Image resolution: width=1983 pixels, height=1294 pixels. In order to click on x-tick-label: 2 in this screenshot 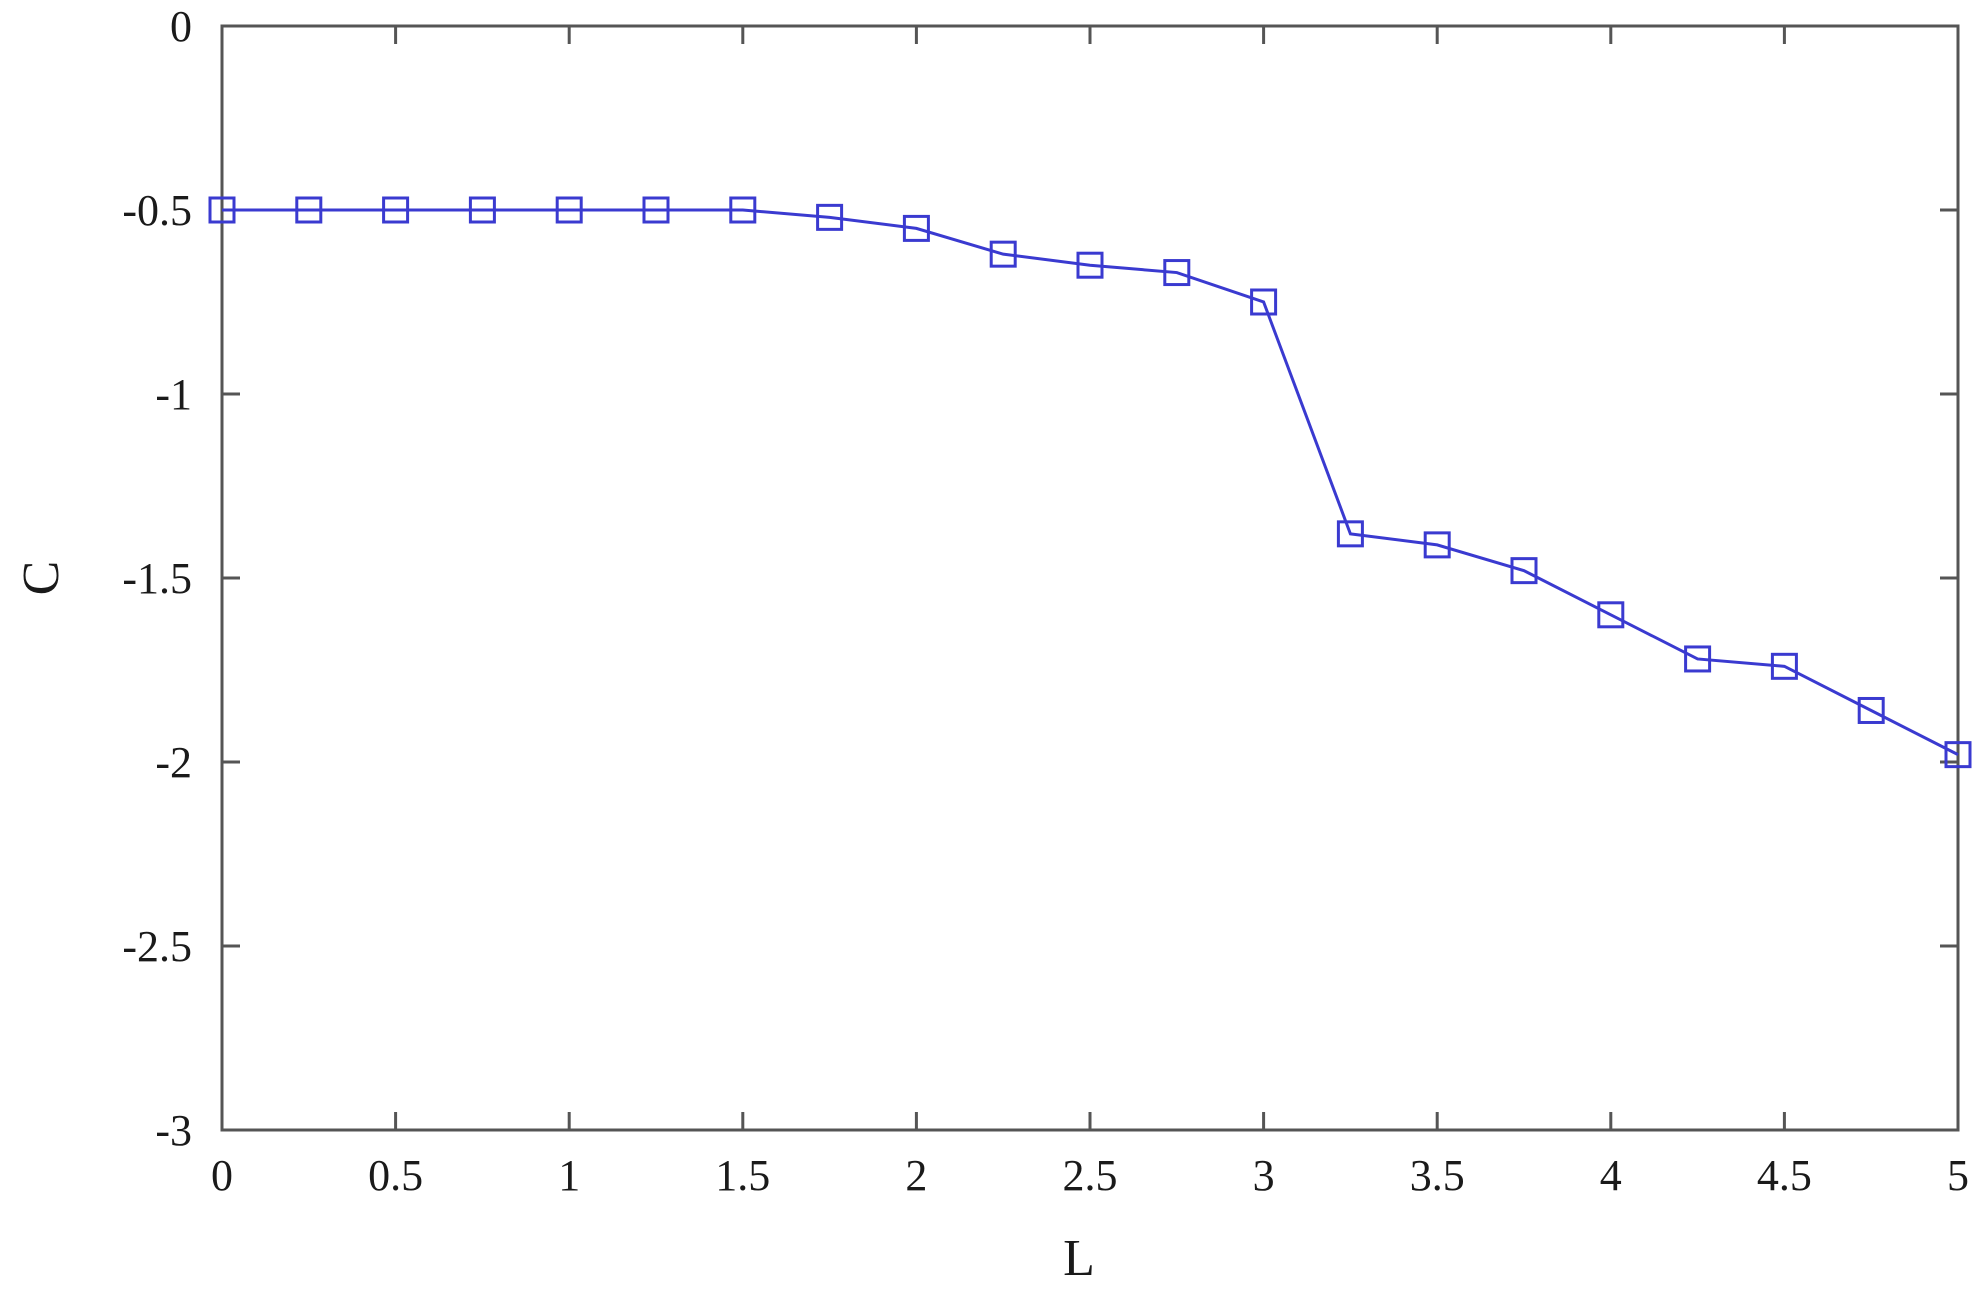, I will do `click(916, 1175)`.